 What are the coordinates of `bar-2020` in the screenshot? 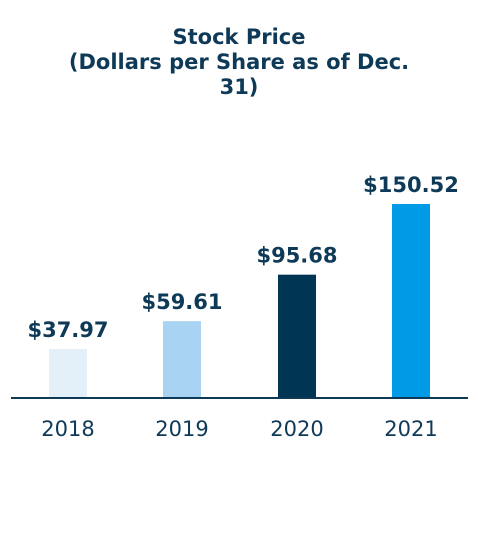 It's located at (297, 336).